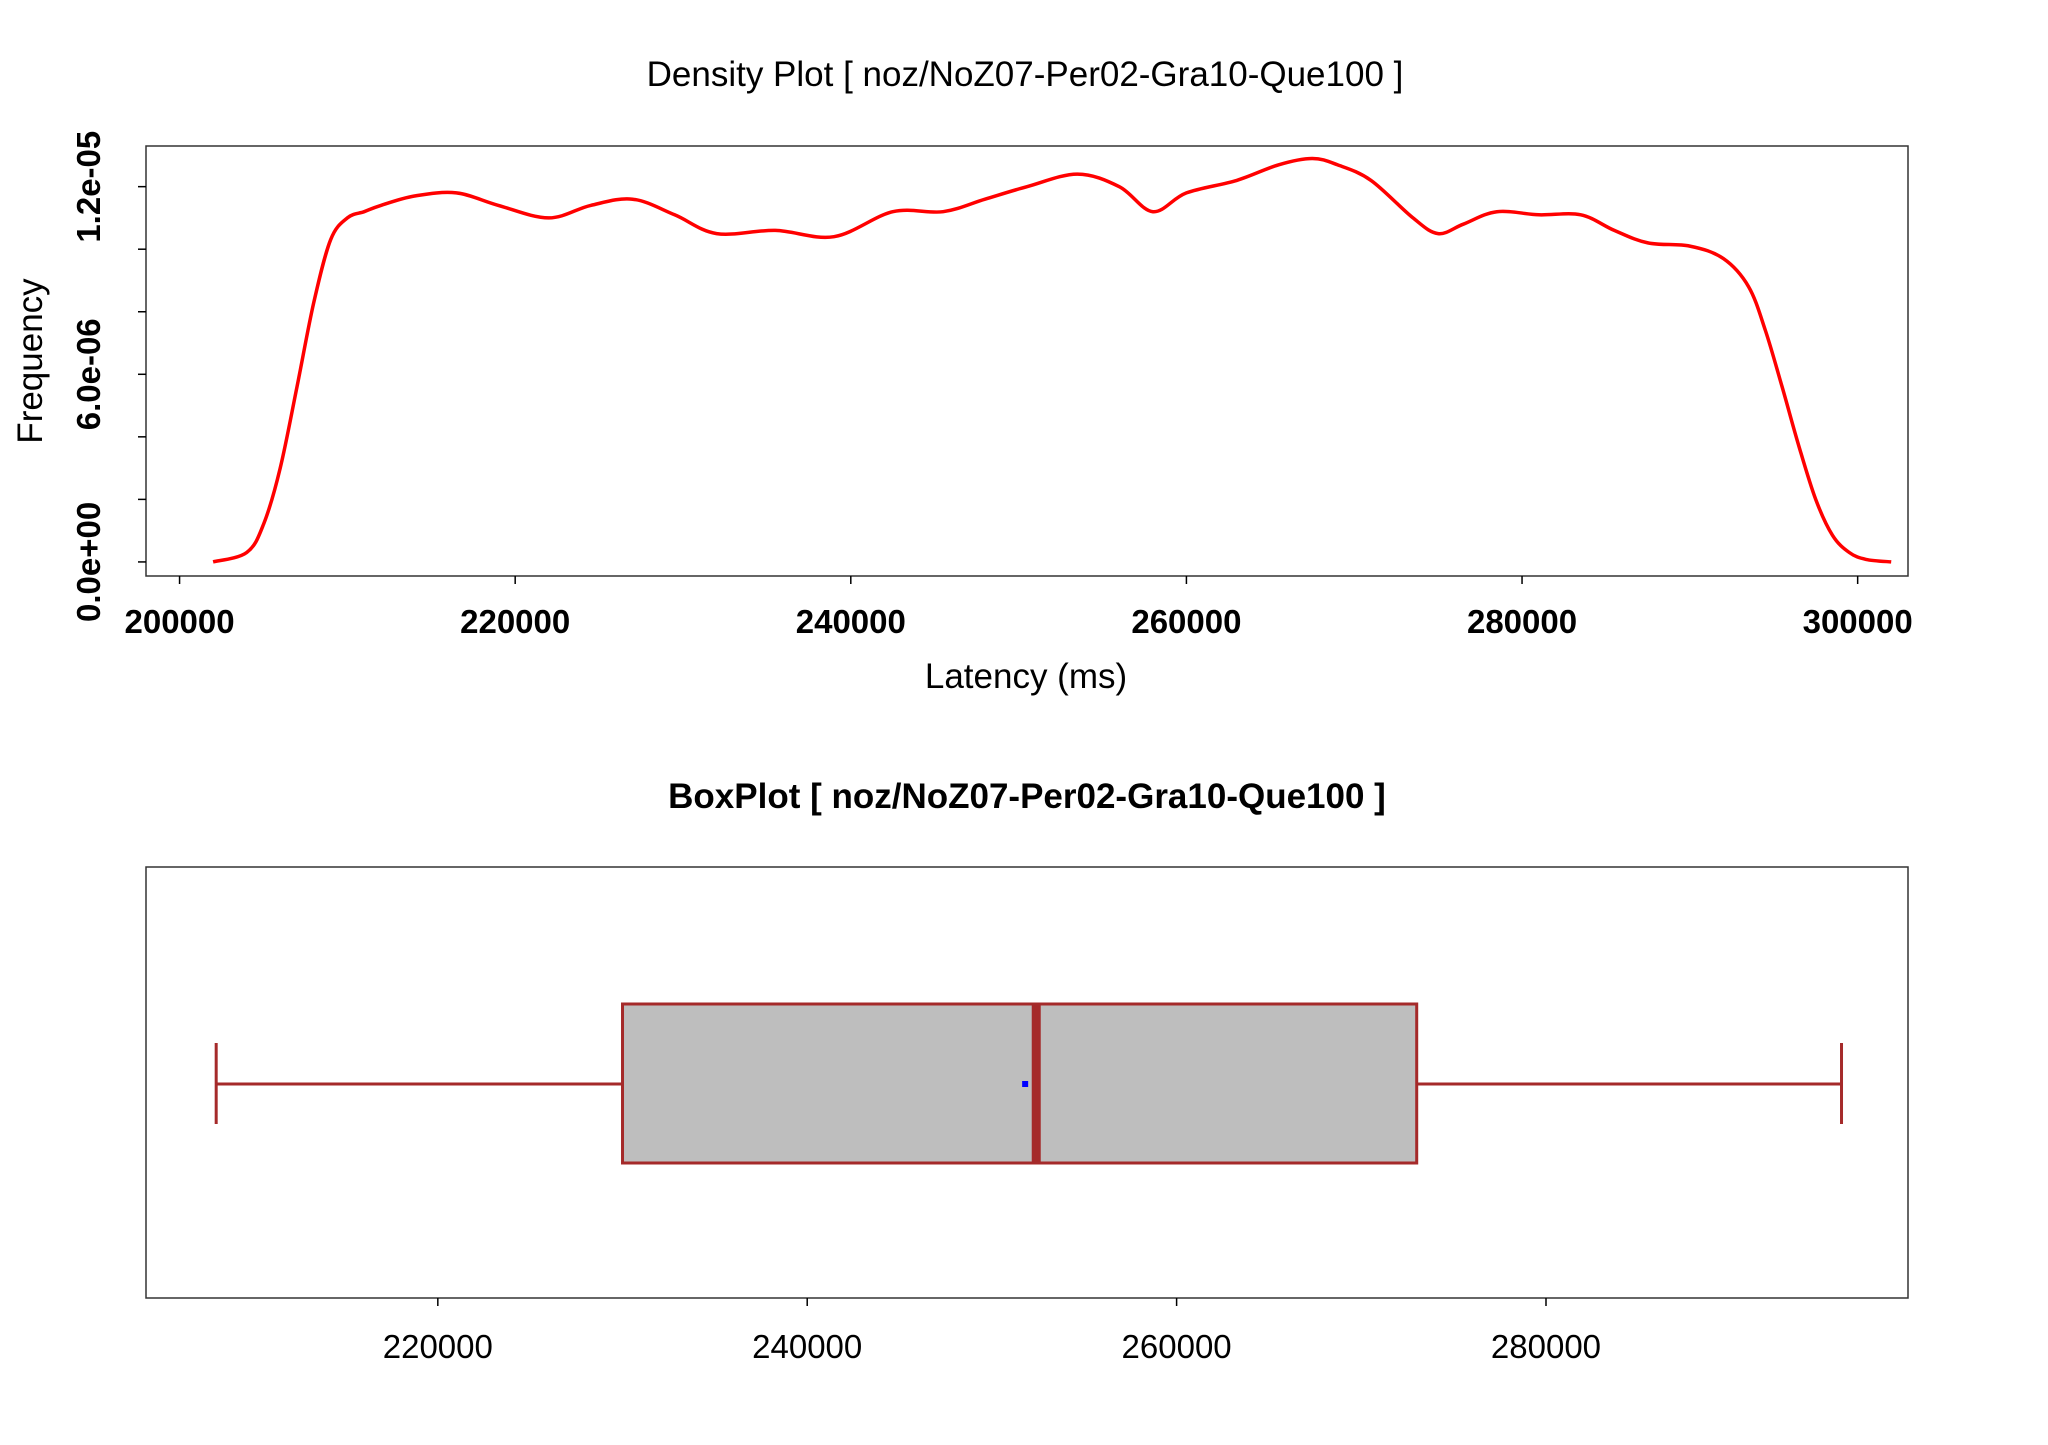 This screenshot has height=1445, width=2048. I want to click on box-x-tick-label: 260000, so click(1177, 1346).